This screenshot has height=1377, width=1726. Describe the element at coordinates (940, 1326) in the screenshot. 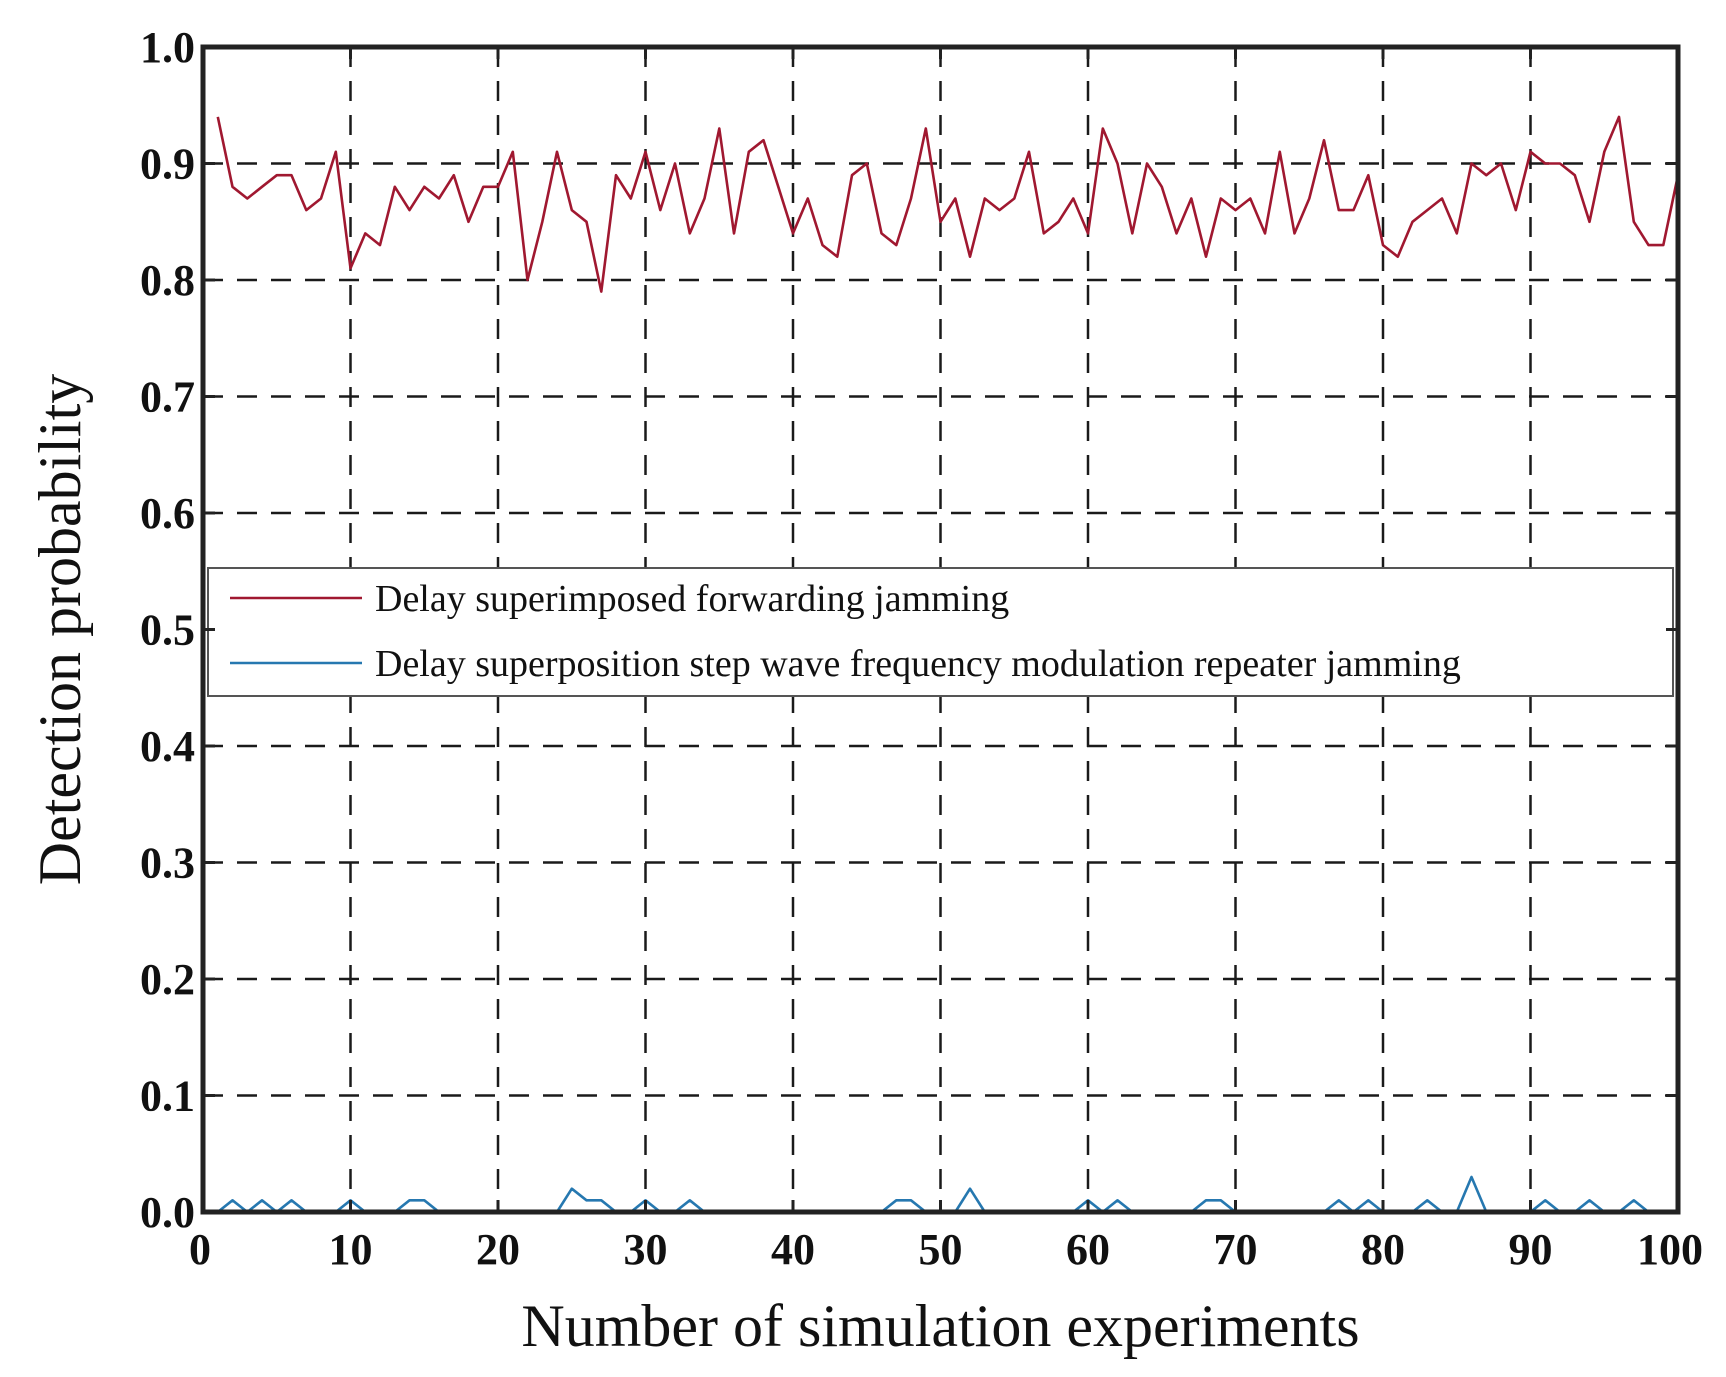

I see `x-axis-title: Number of simulation experiments` at that location.